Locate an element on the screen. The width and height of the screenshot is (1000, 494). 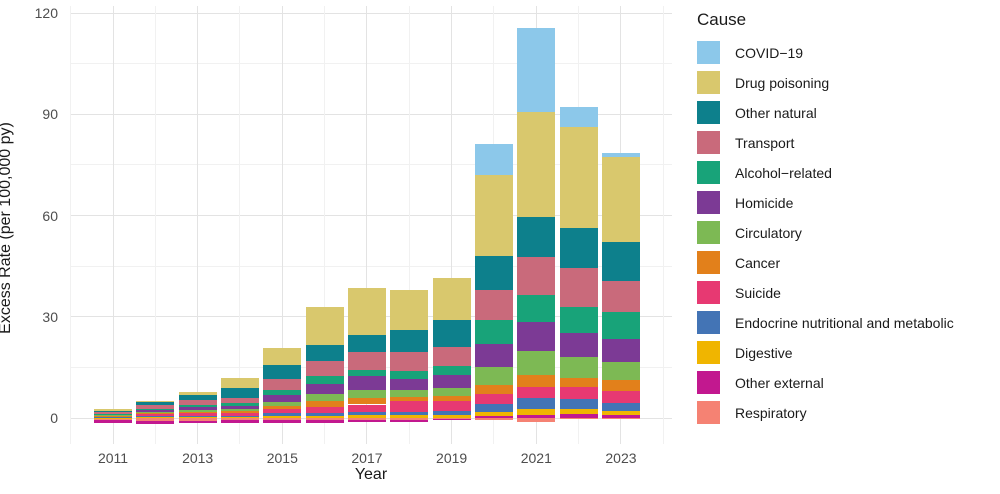
legend-item: Cancer is located at coordinates (847, 262).